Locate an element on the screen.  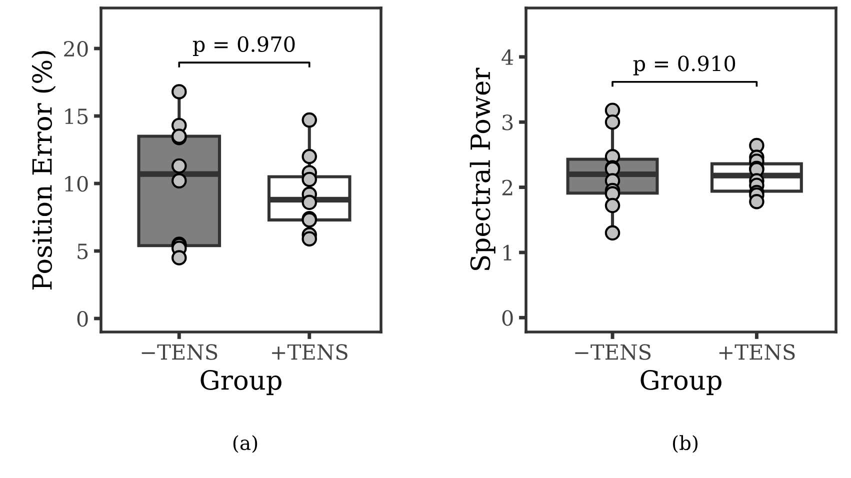
y-axis-title: Spectral Power is located at coordinates (483, 169).